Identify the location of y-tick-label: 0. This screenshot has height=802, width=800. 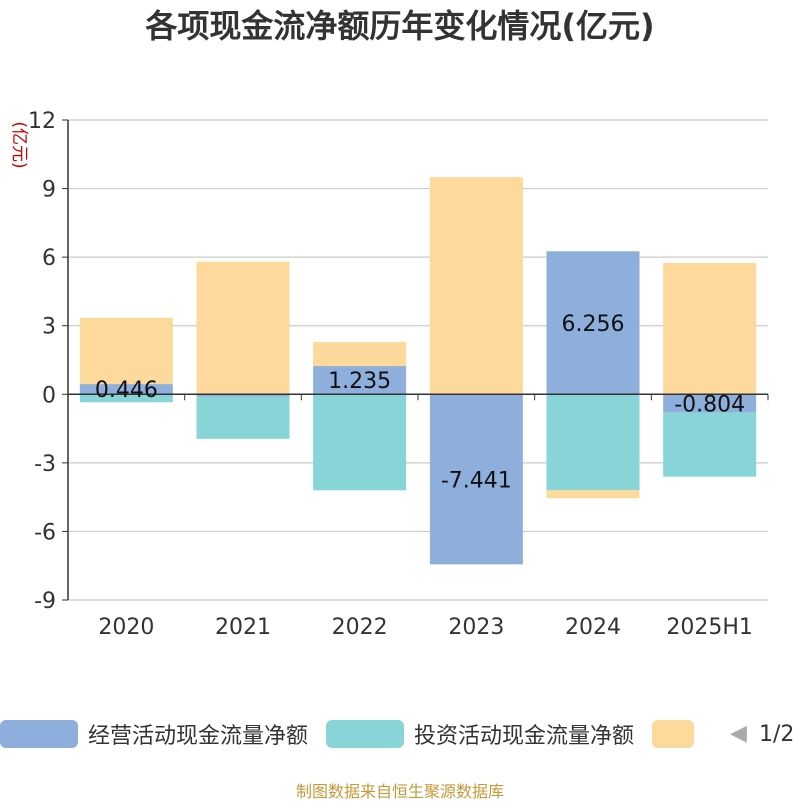
(49, 395).